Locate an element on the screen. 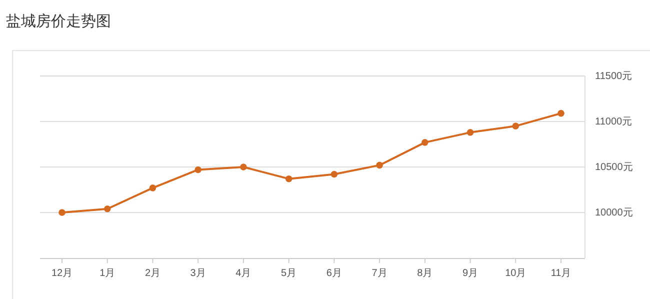 This screenshot has width=650, height=299. x-tick-label: 9月 is located at coordinates (470, 274).